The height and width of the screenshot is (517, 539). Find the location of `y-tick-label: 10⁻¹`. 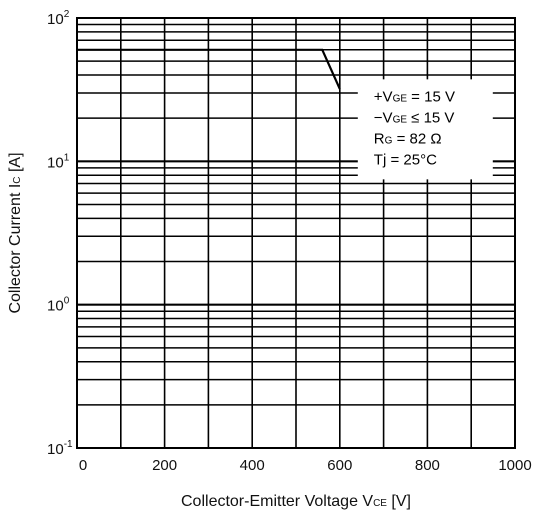

y-tick-label: 10⁻¹ is located at coordinates (60, 448).